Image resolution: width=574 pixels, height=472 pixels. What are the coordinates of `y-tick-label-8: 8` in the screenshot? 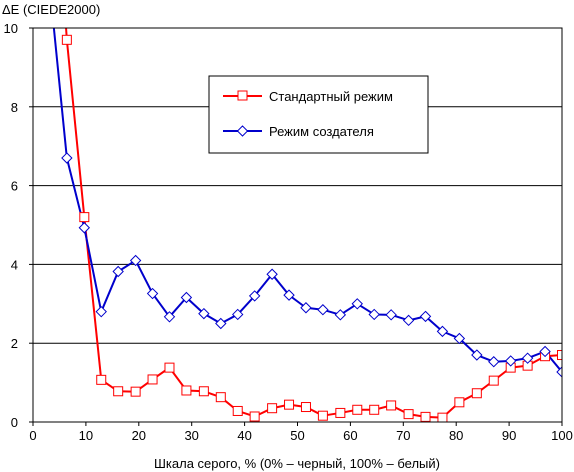 It's located at (14, 107).